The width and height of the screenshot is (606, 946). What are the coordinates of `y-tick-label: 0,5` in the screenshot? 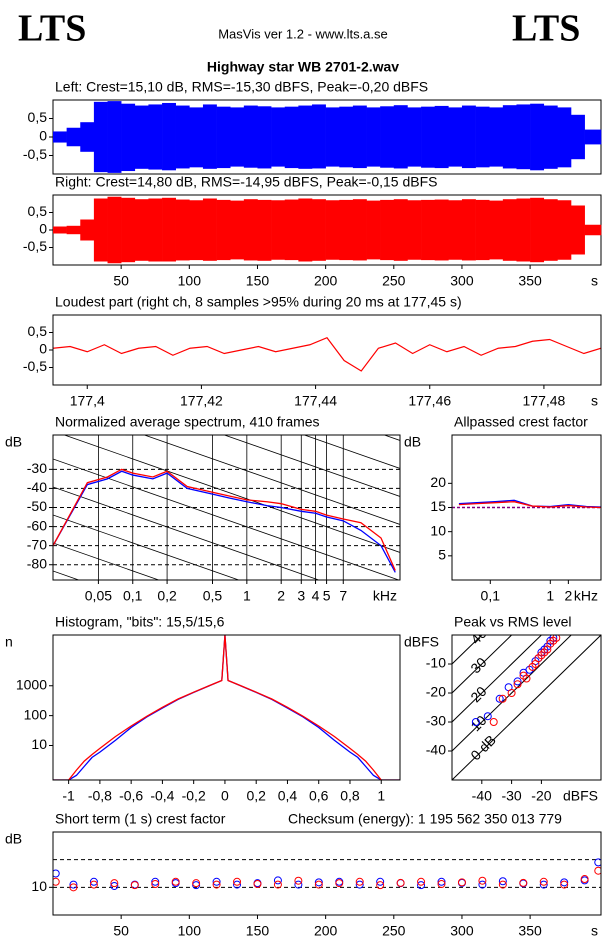 It's located at (38, 117).